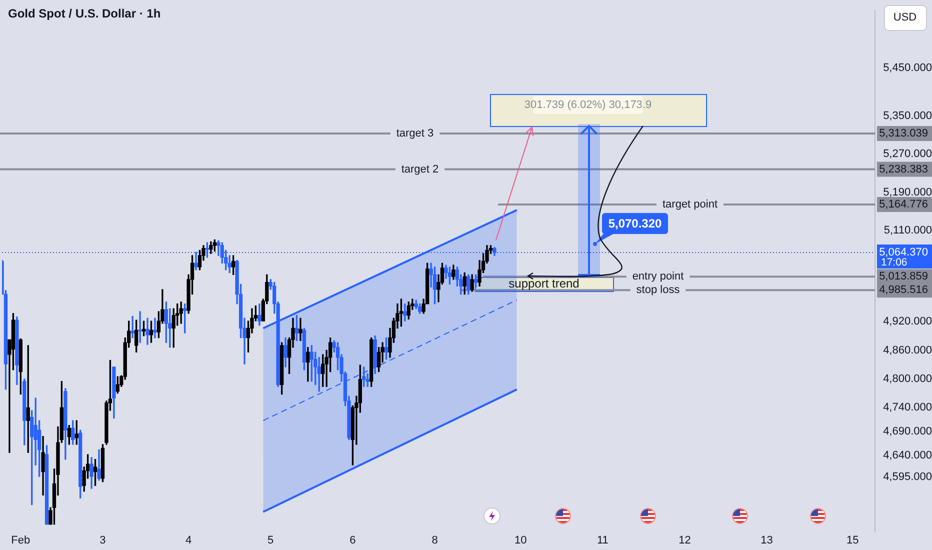 This screenshot has height=550, width=932. What do you see at coordinates (907, 116) in the screenshot?
I see `y-tick-label: 5,350.000` at bounding box center [907, 116].